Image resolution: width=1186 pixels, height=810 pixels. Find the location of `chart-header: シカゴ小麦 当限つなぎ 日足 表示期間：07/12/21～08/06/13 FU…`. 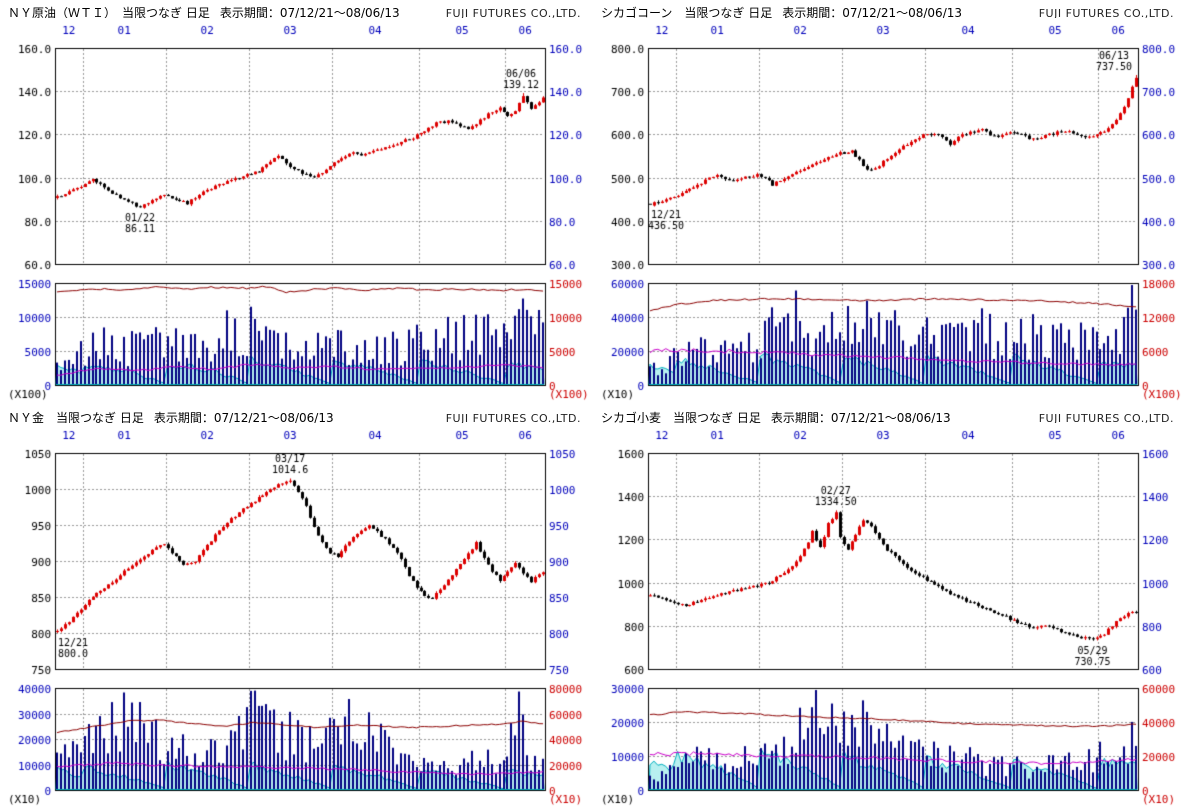

chart-header: シカゴ小麦 当限つなぎ 日足 表示期間：07/12/21～08/06/13 FU… is located at coordinates (887, 417).